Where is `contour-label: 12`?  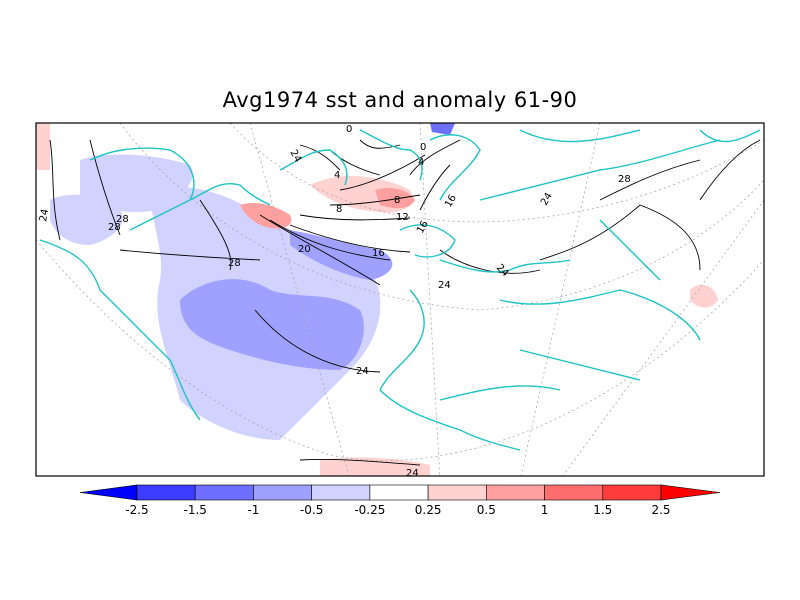
contour-label: 12 is located at coordinates (402, 217).